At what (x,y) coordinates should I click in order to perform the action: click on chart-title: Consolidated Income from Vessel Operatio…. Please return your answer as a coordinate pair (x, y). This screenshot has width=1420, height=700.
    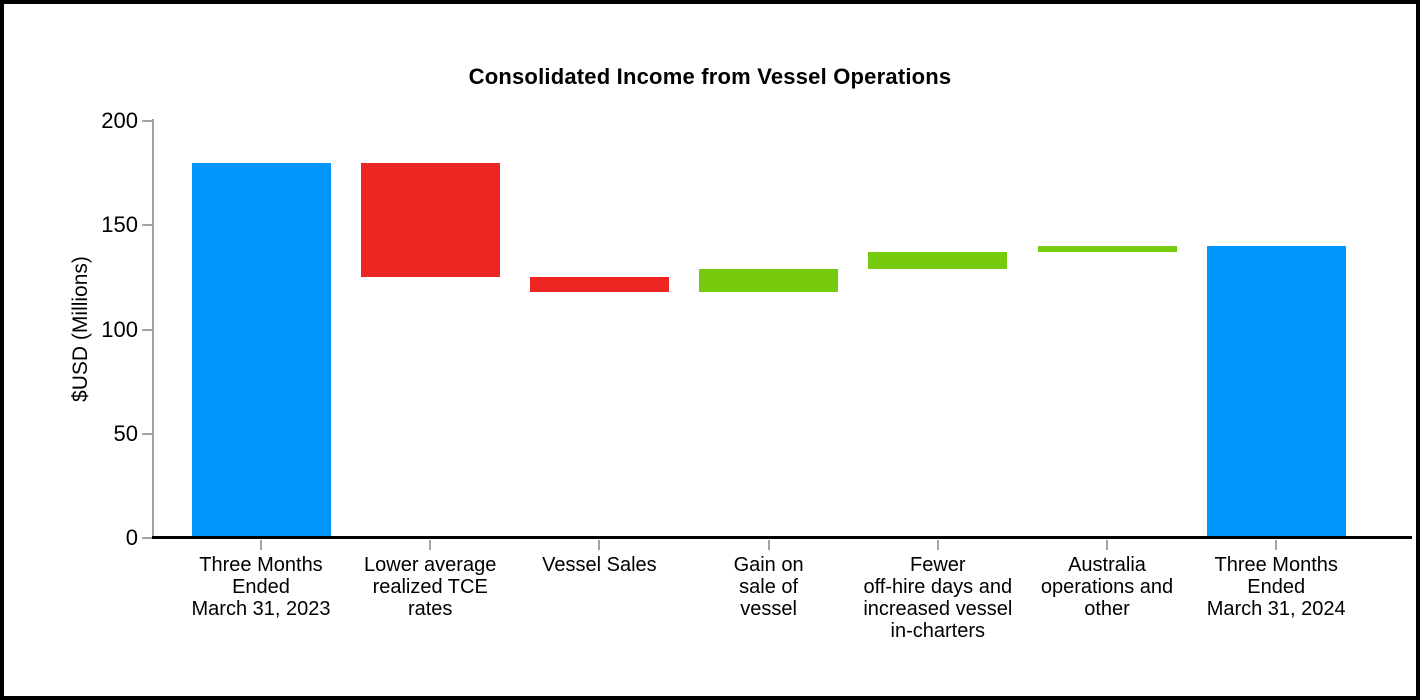
    Looking at the image, I should click on (710, 76).